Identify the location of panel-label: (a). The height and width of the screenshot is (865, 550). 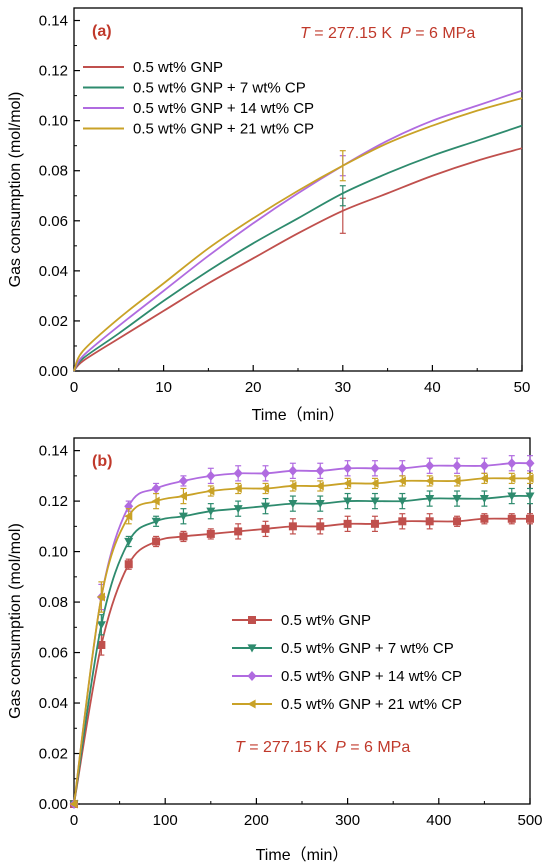
(102, 31).